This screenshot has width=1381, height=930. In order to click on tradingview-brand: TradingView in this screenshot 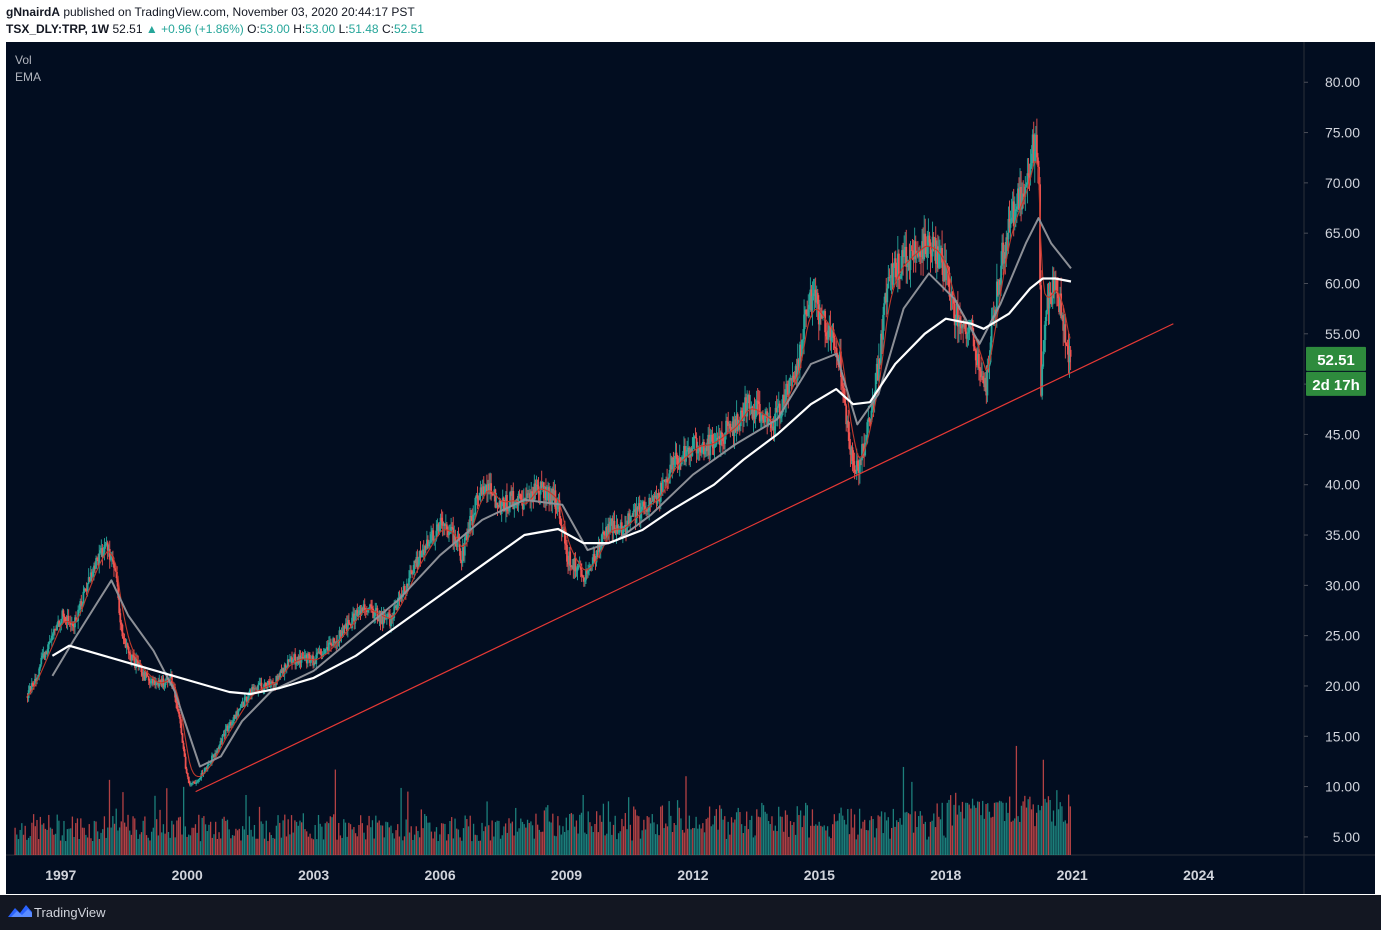, I will do `click(70, 912)`.